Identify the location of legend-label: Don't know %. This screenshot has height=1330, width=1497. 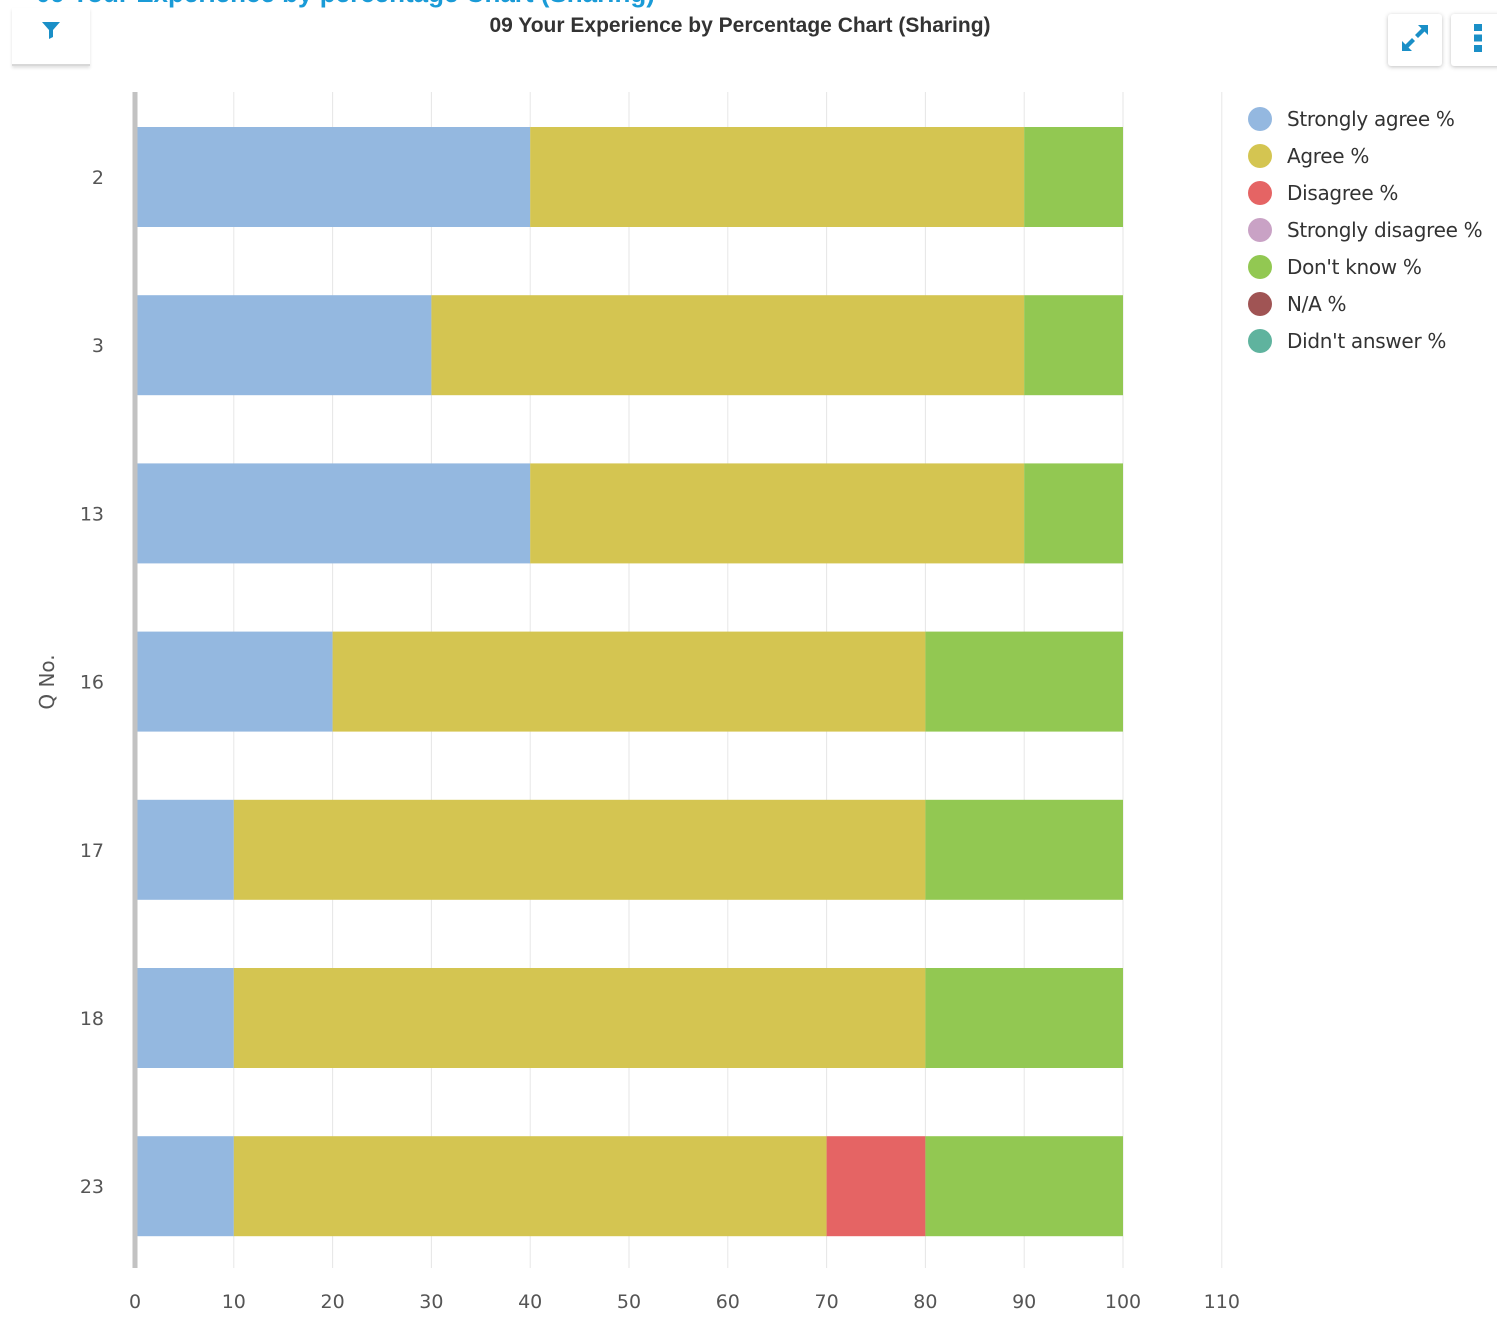
(1354, 266).